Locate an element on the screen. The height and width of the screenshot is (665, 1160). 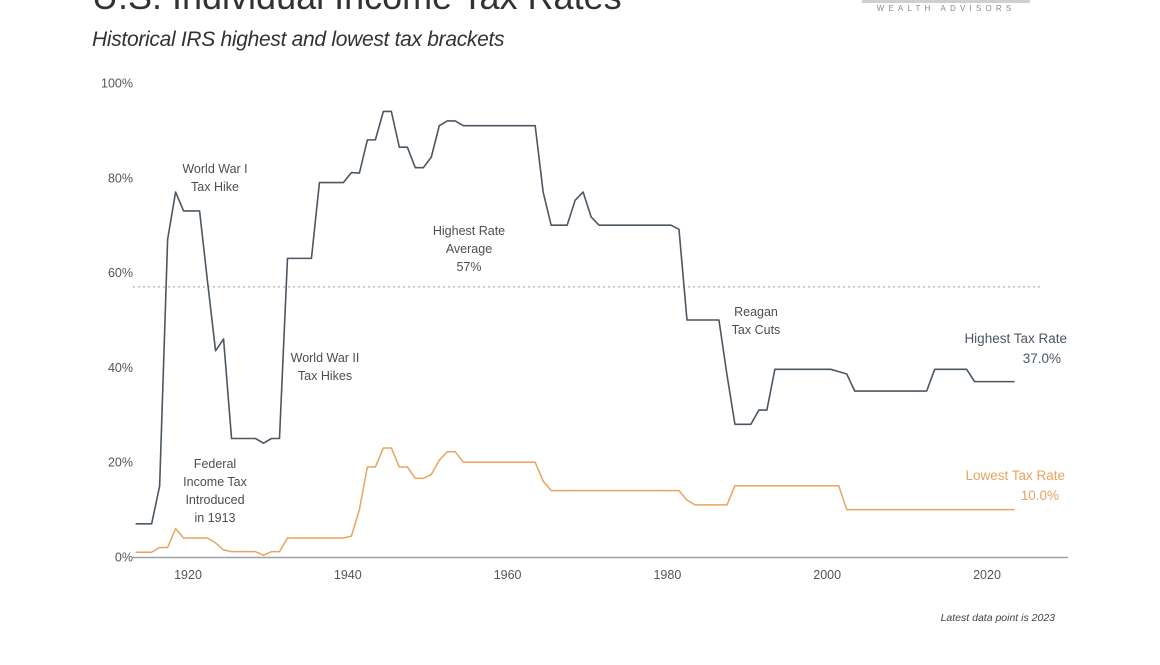
annotation-line: Highest Rate is located at coordinates (469, 231).